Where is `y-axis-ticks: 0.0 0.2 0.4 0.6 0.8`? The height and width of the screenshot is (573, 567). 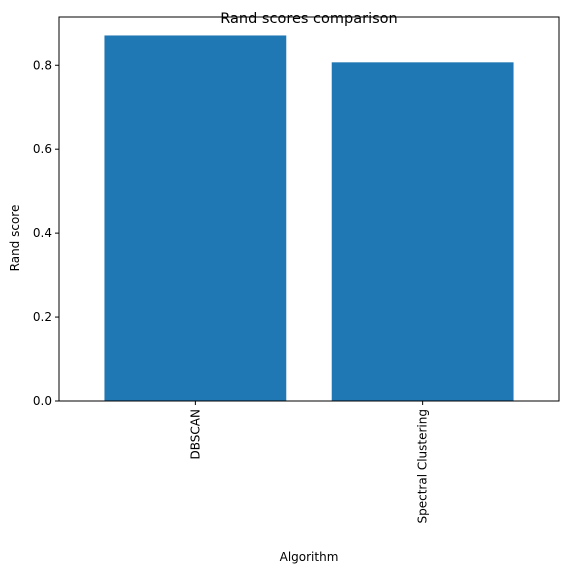
y-axis-ticks: 0.0 0.2 0.4 0.6 0.8 is located at coordinates (46, 233).